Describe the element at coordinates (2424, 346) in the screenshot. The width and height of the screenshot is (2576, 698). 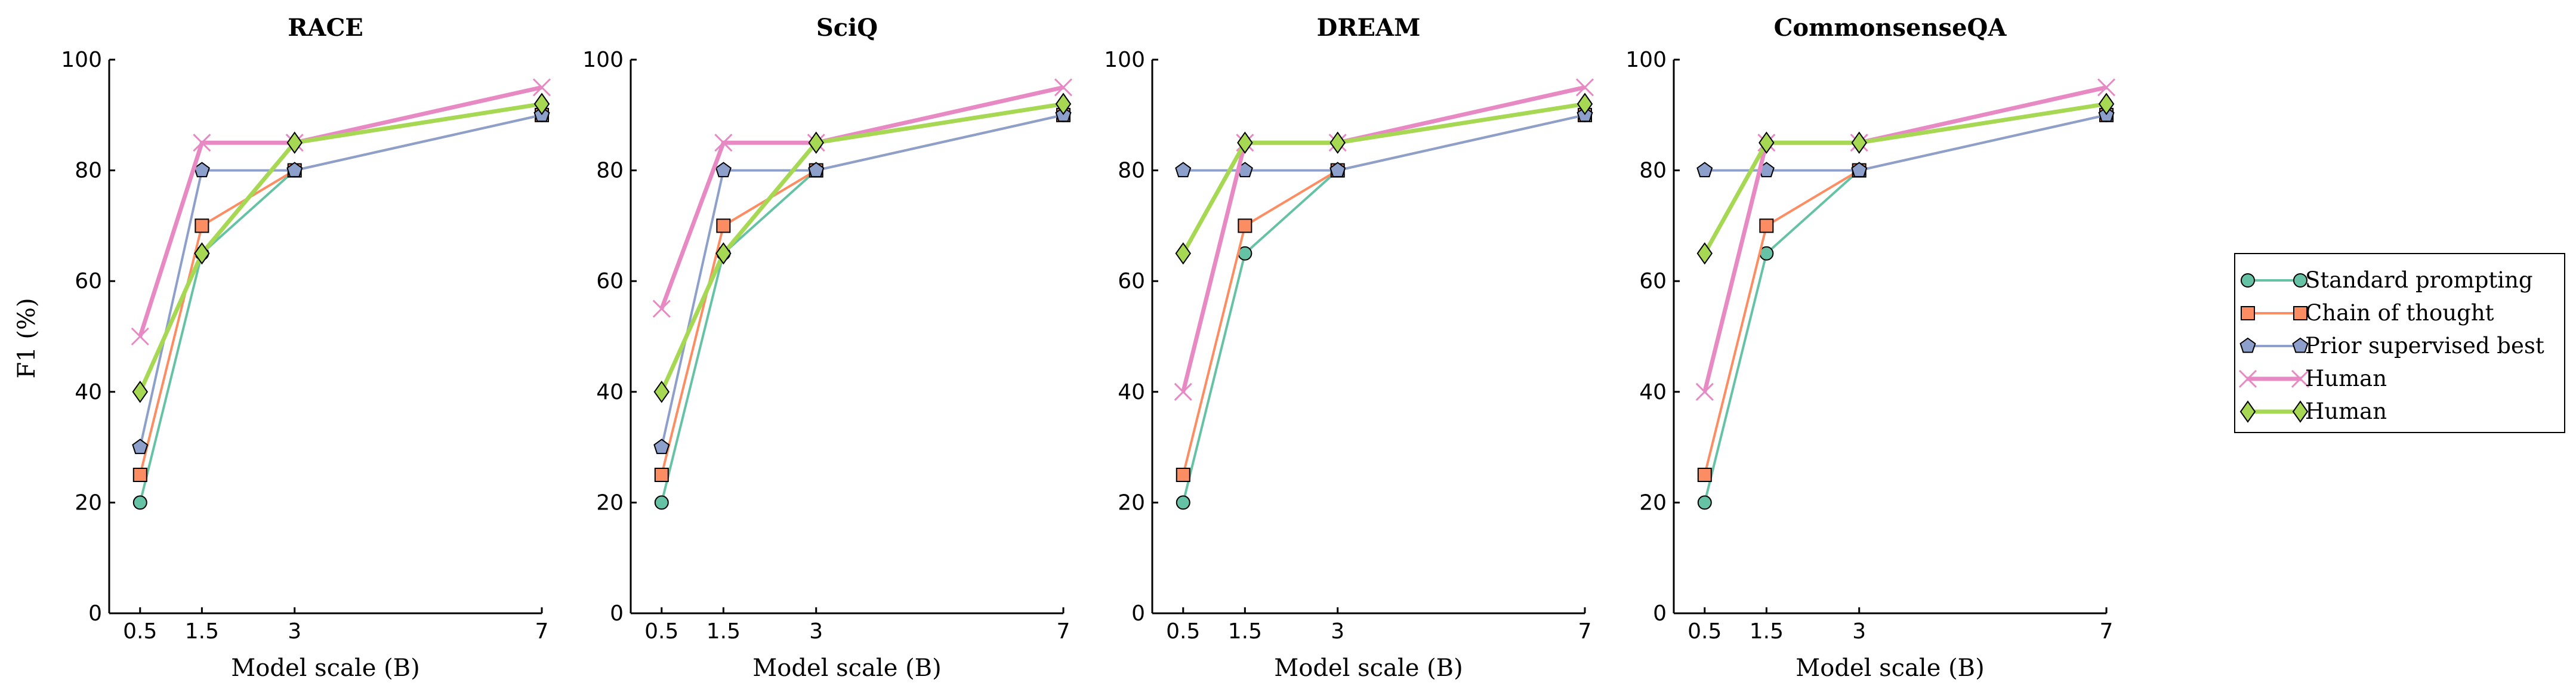
I see `legend-label: Prior supervised best` at that location.